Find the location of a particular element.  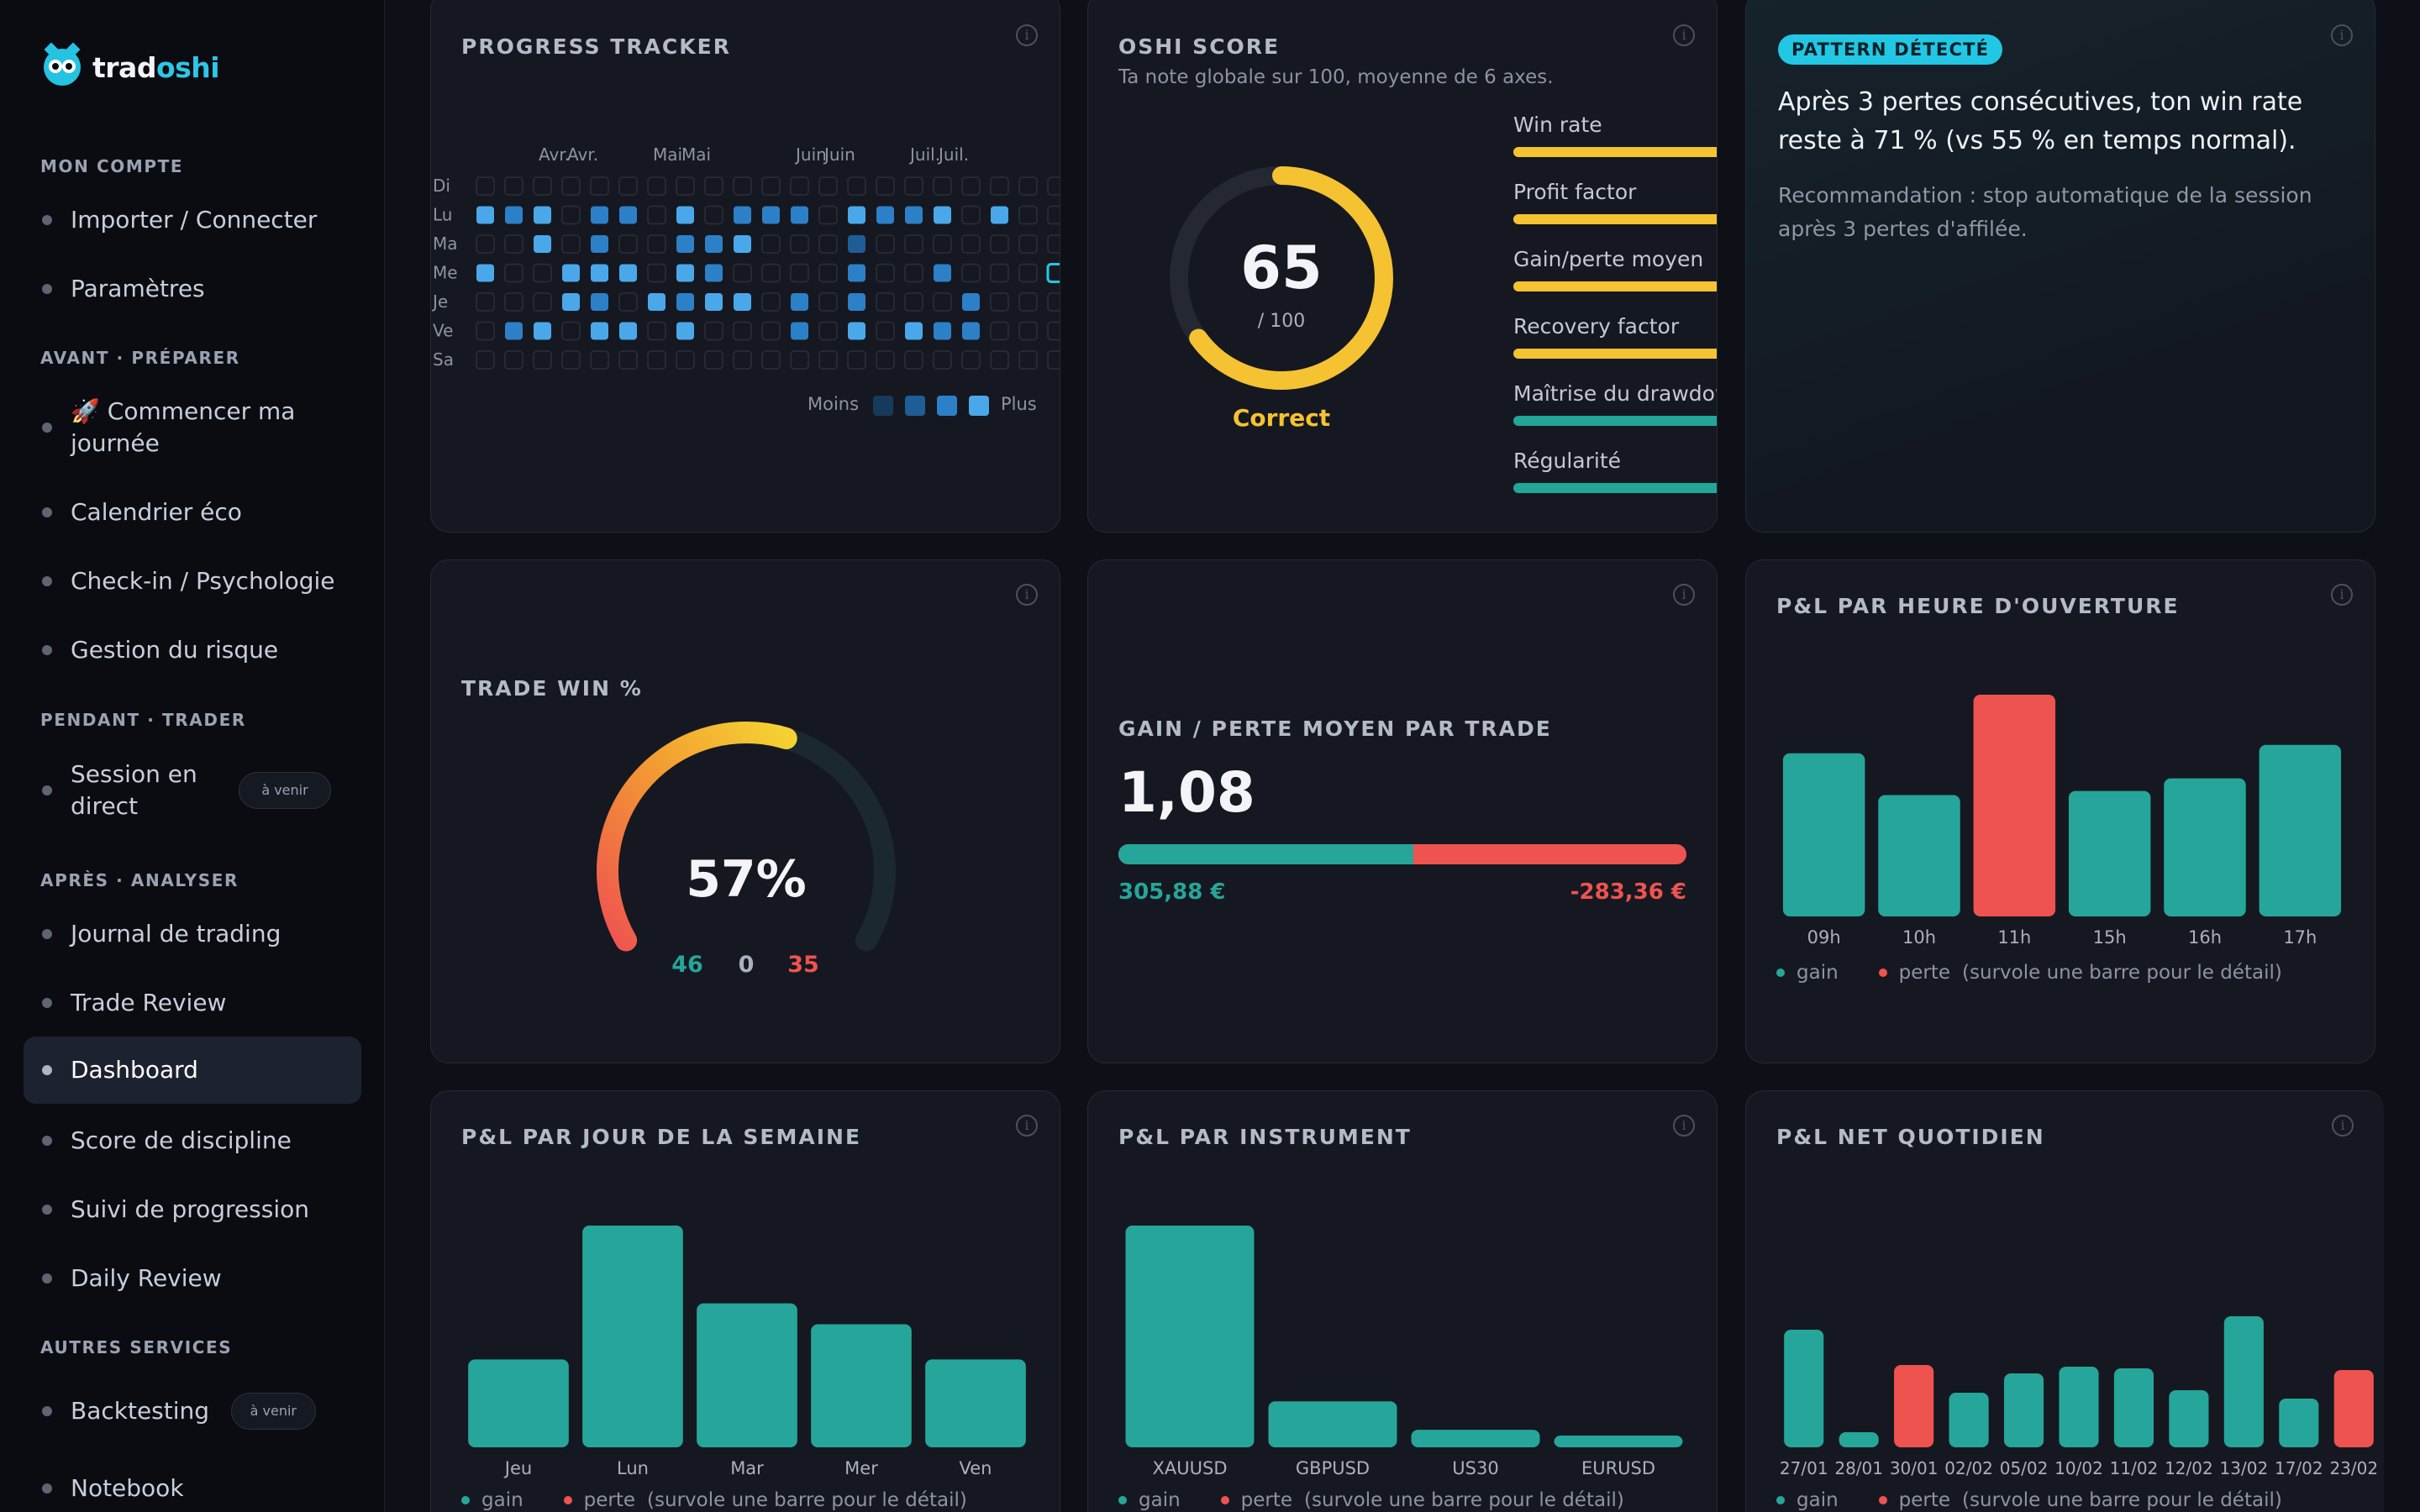

nav-item-commencer: 🚀 Commencer ma journée is located at coordinates (162, 427).